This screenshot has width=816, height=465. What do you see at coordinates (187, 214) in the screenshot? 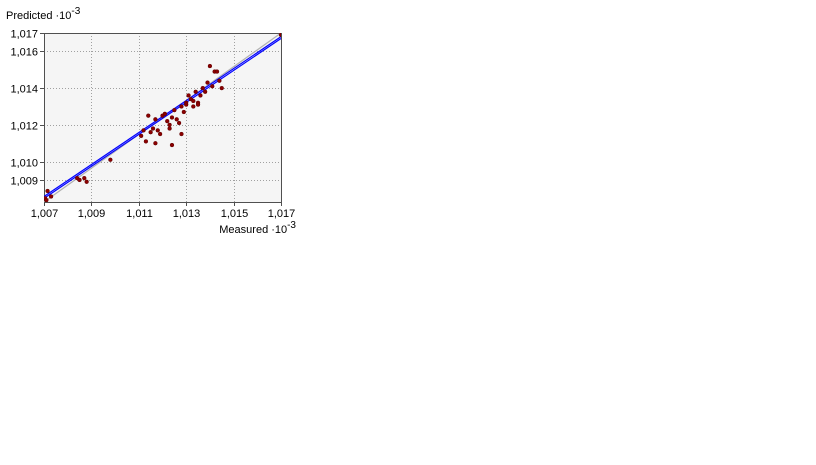
I see `x-tick-label: 1,013` at bounding box center [187, 214].